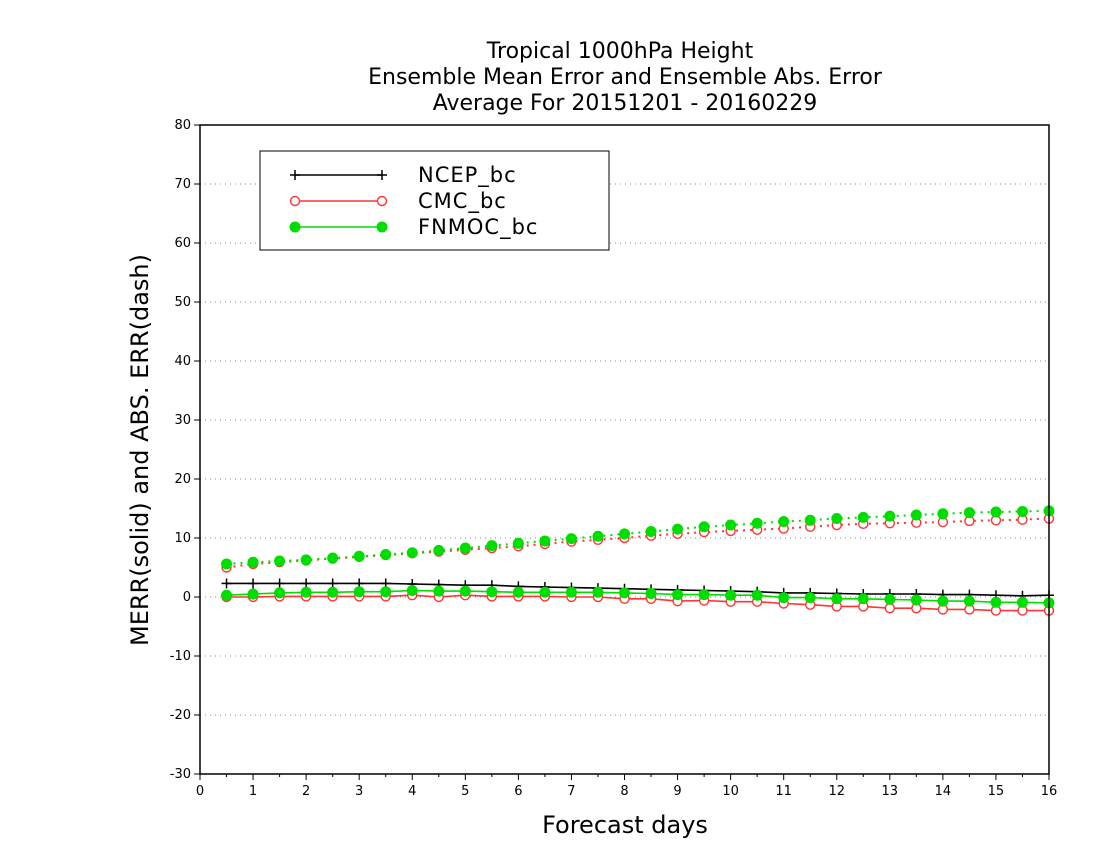 Image resolution: width=1100 pixels, height=850 pixels. Describe the element at coordinates (637, 589) in the screenshot. I see `series-ncep-bc` at that location.